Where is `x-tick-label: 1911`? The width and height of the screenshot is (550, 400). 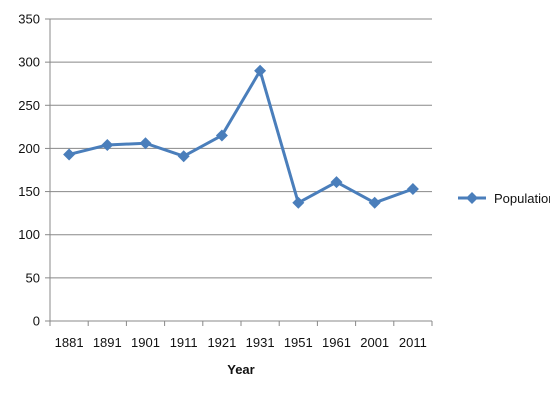 x-tick-label: 1911 is located at coordinates (184, 342).